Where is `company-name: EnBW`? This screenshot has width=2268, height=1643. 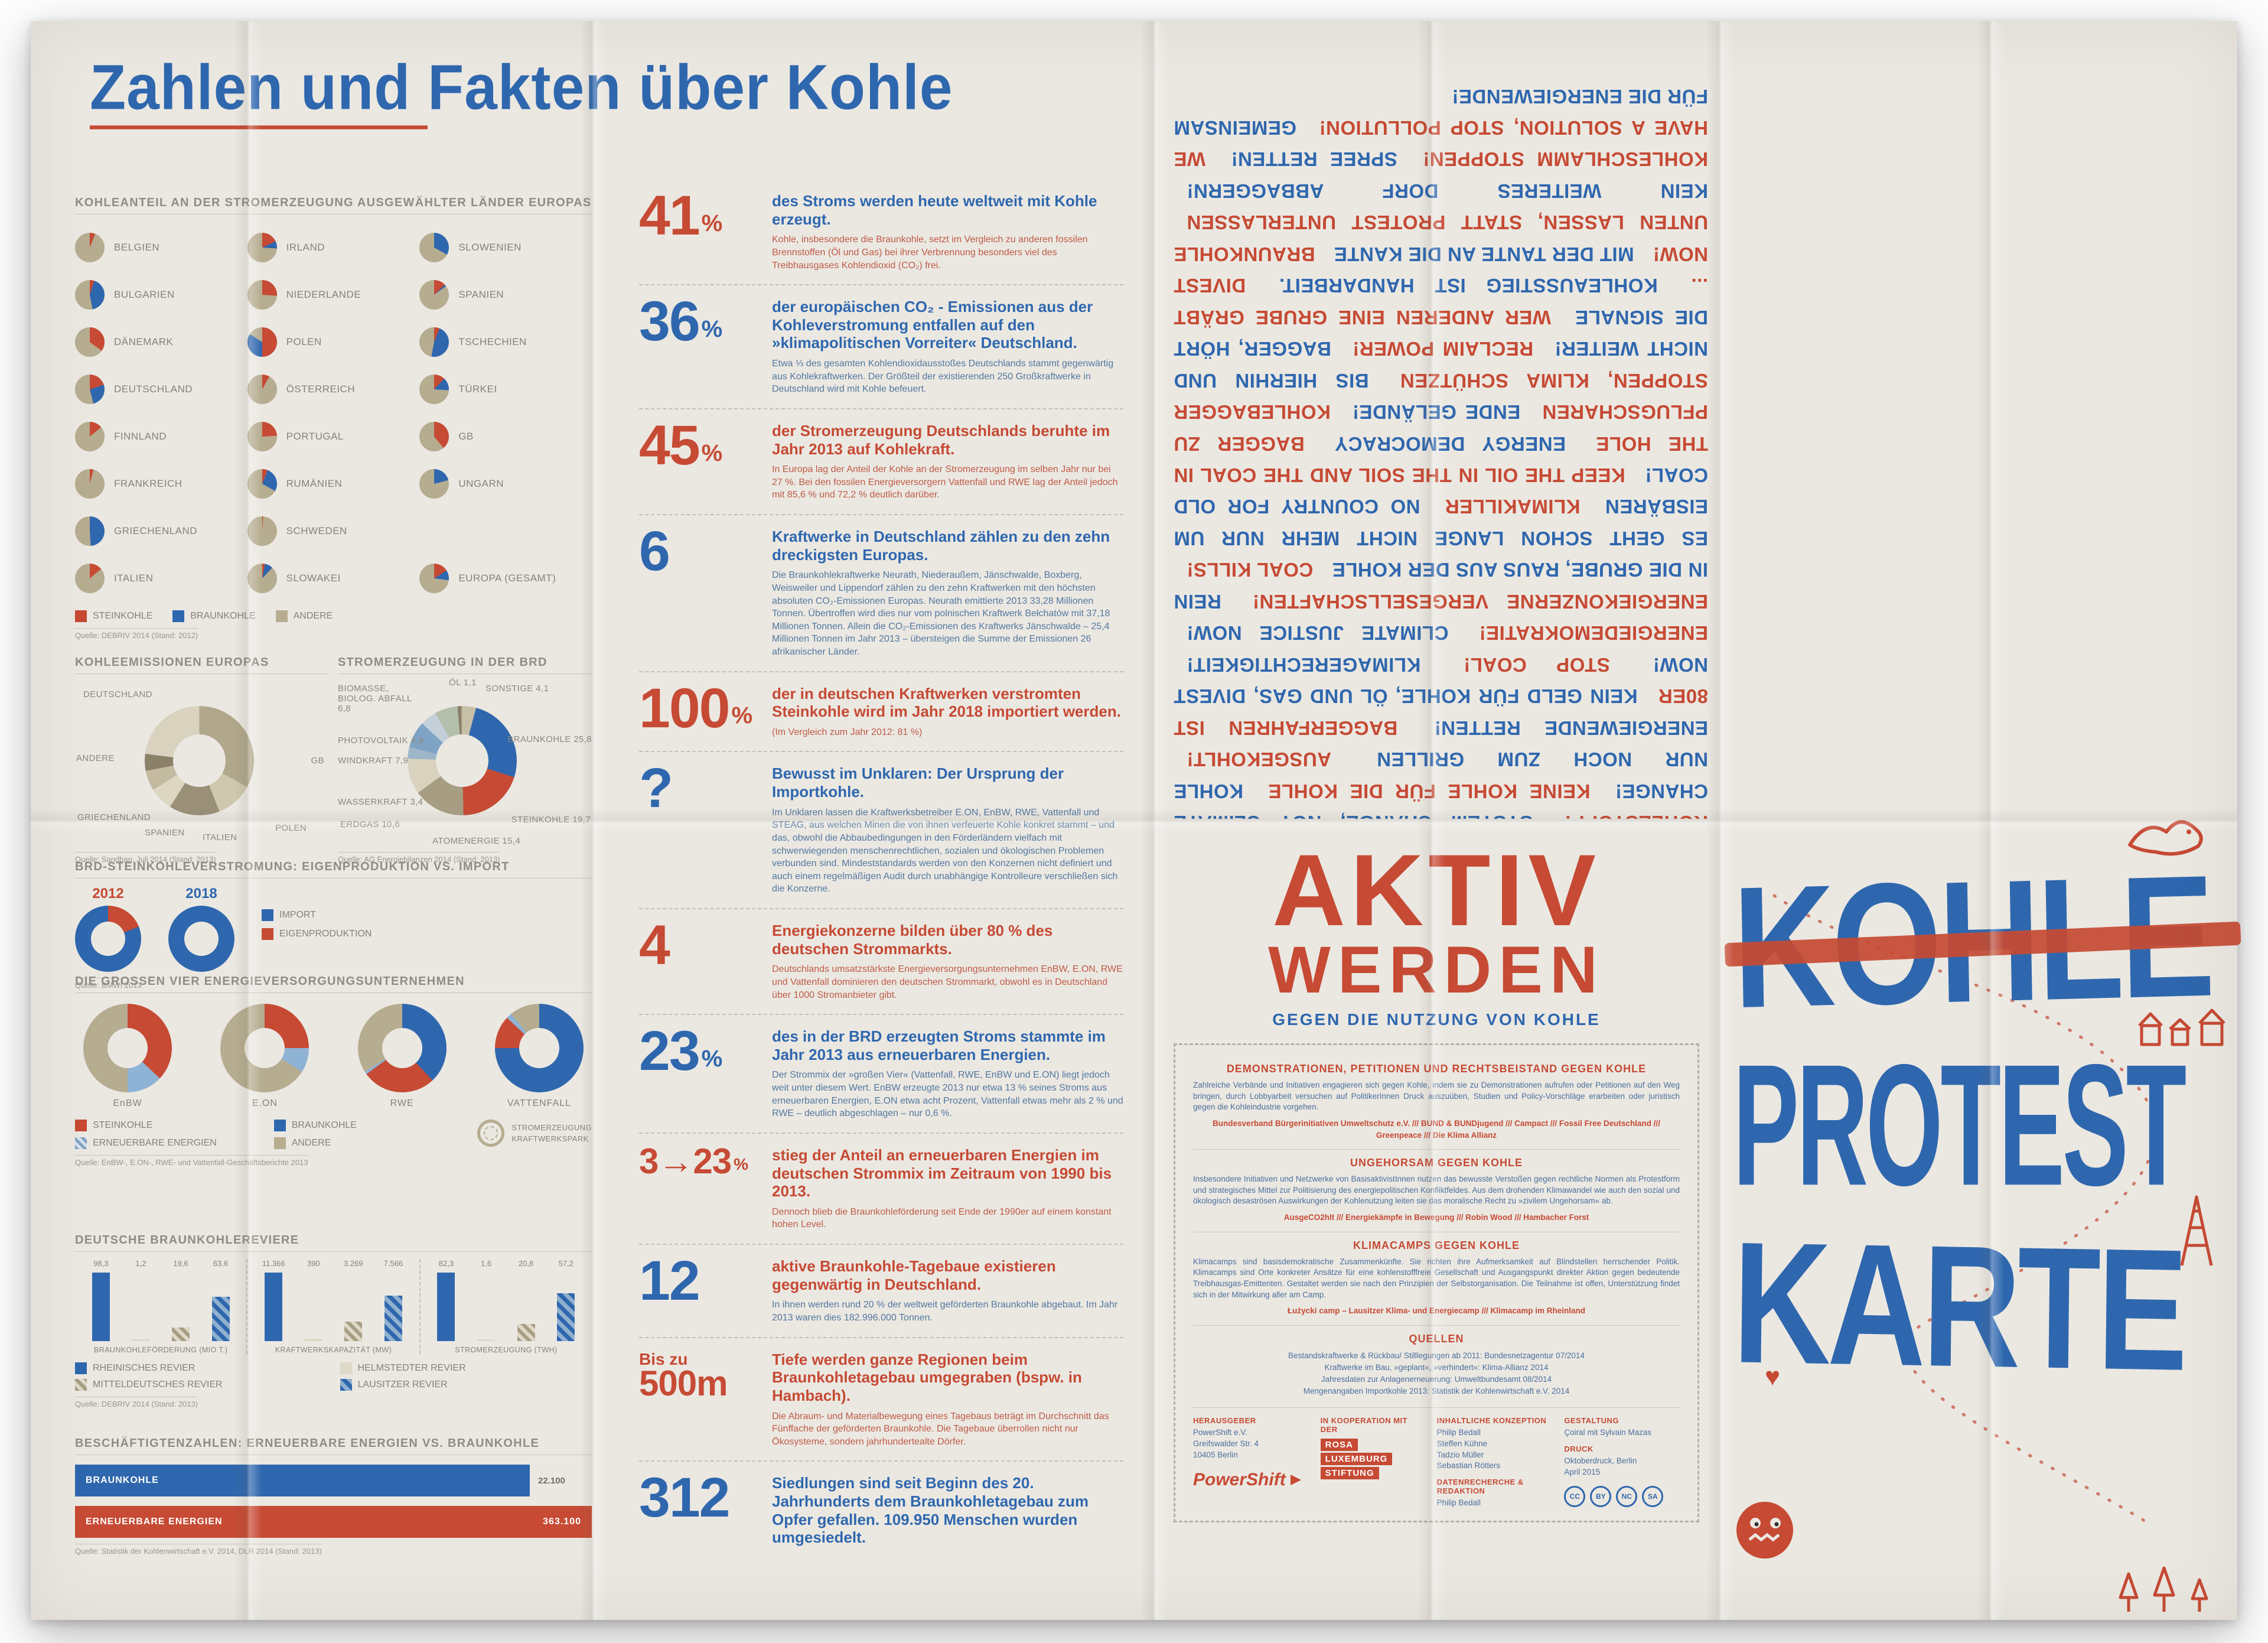
company-name: EnBW is located at coordinates (127, 1103).